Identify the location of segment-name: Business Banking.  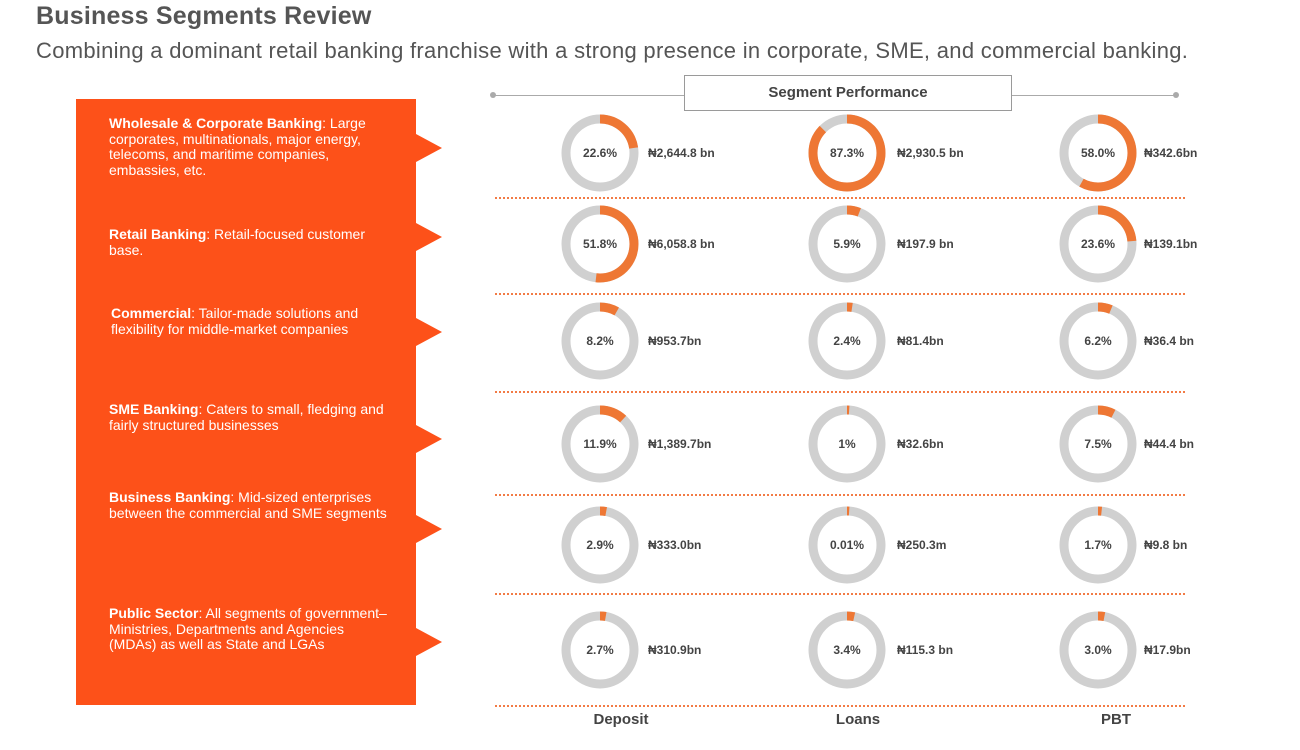
(170, 497).